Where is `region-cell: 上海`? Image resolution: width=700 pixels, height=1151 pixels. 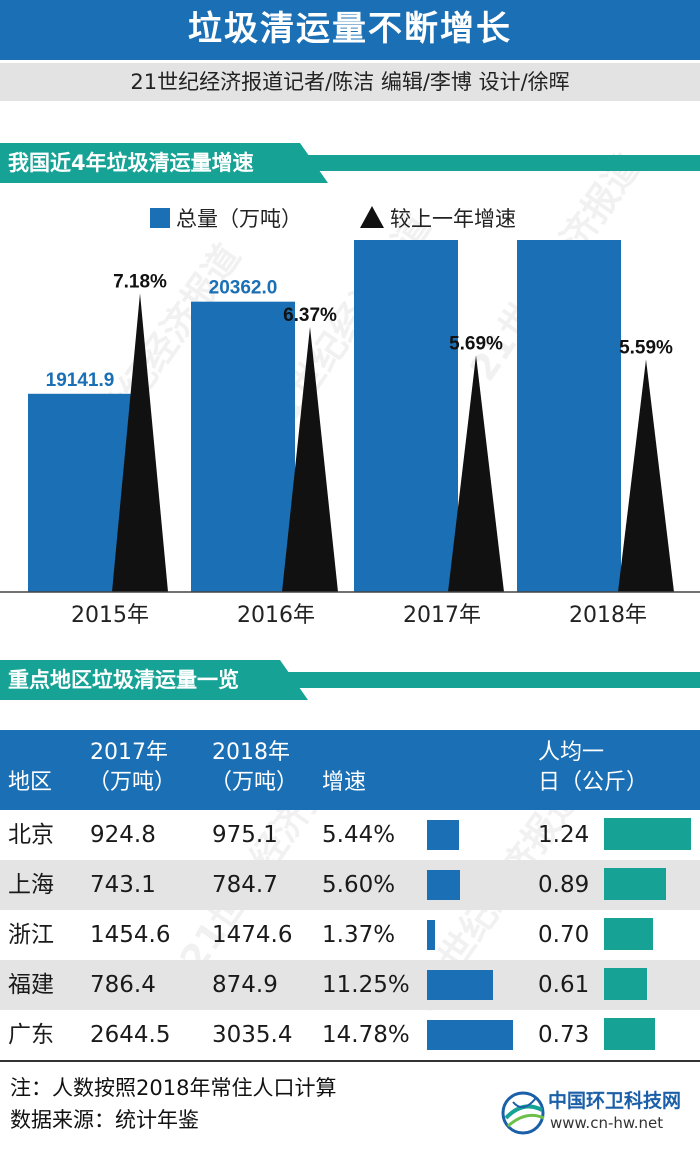 region-cell: 上海 is located at coordinates (31, 885).